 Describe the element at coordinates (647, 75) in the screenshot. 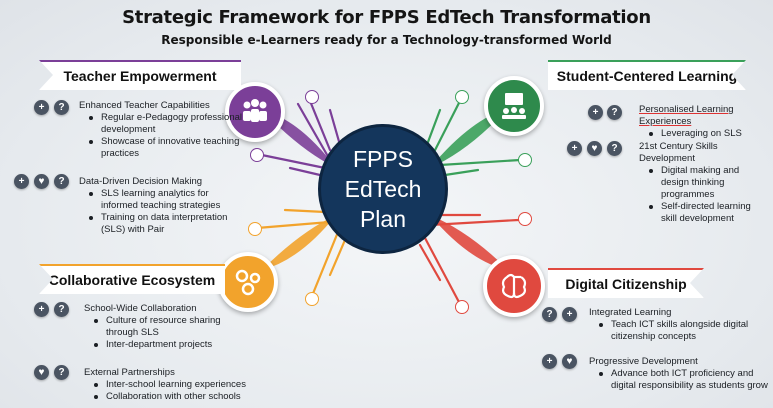

I see `student-centered-banner: Student-Centered Learning` at that location.